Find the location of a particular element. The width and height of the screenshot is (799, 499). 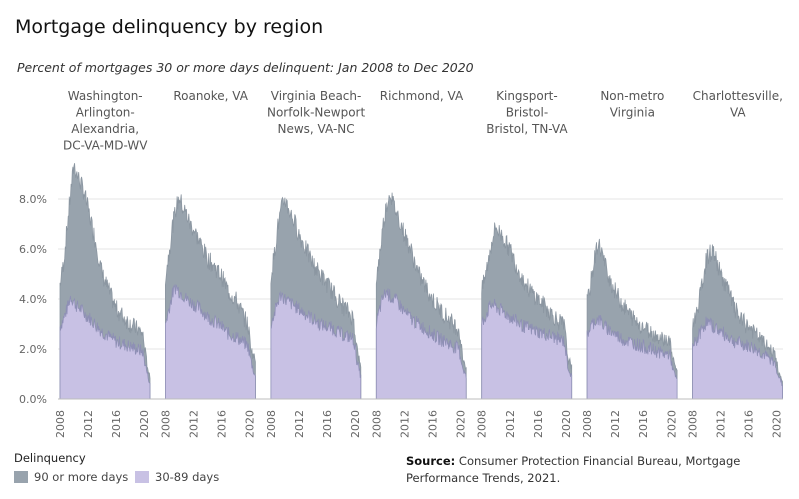

region-label: Richmond, VA is located at coordinates (422, 96).